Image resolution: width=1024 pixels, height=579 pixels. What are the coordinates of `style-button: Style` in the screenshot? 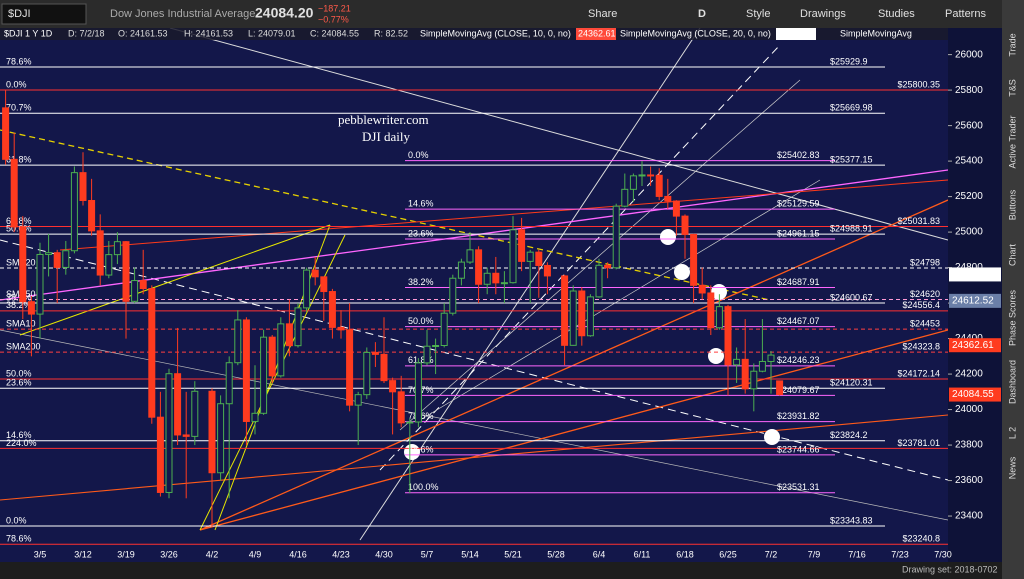 It's located at (758, 14).